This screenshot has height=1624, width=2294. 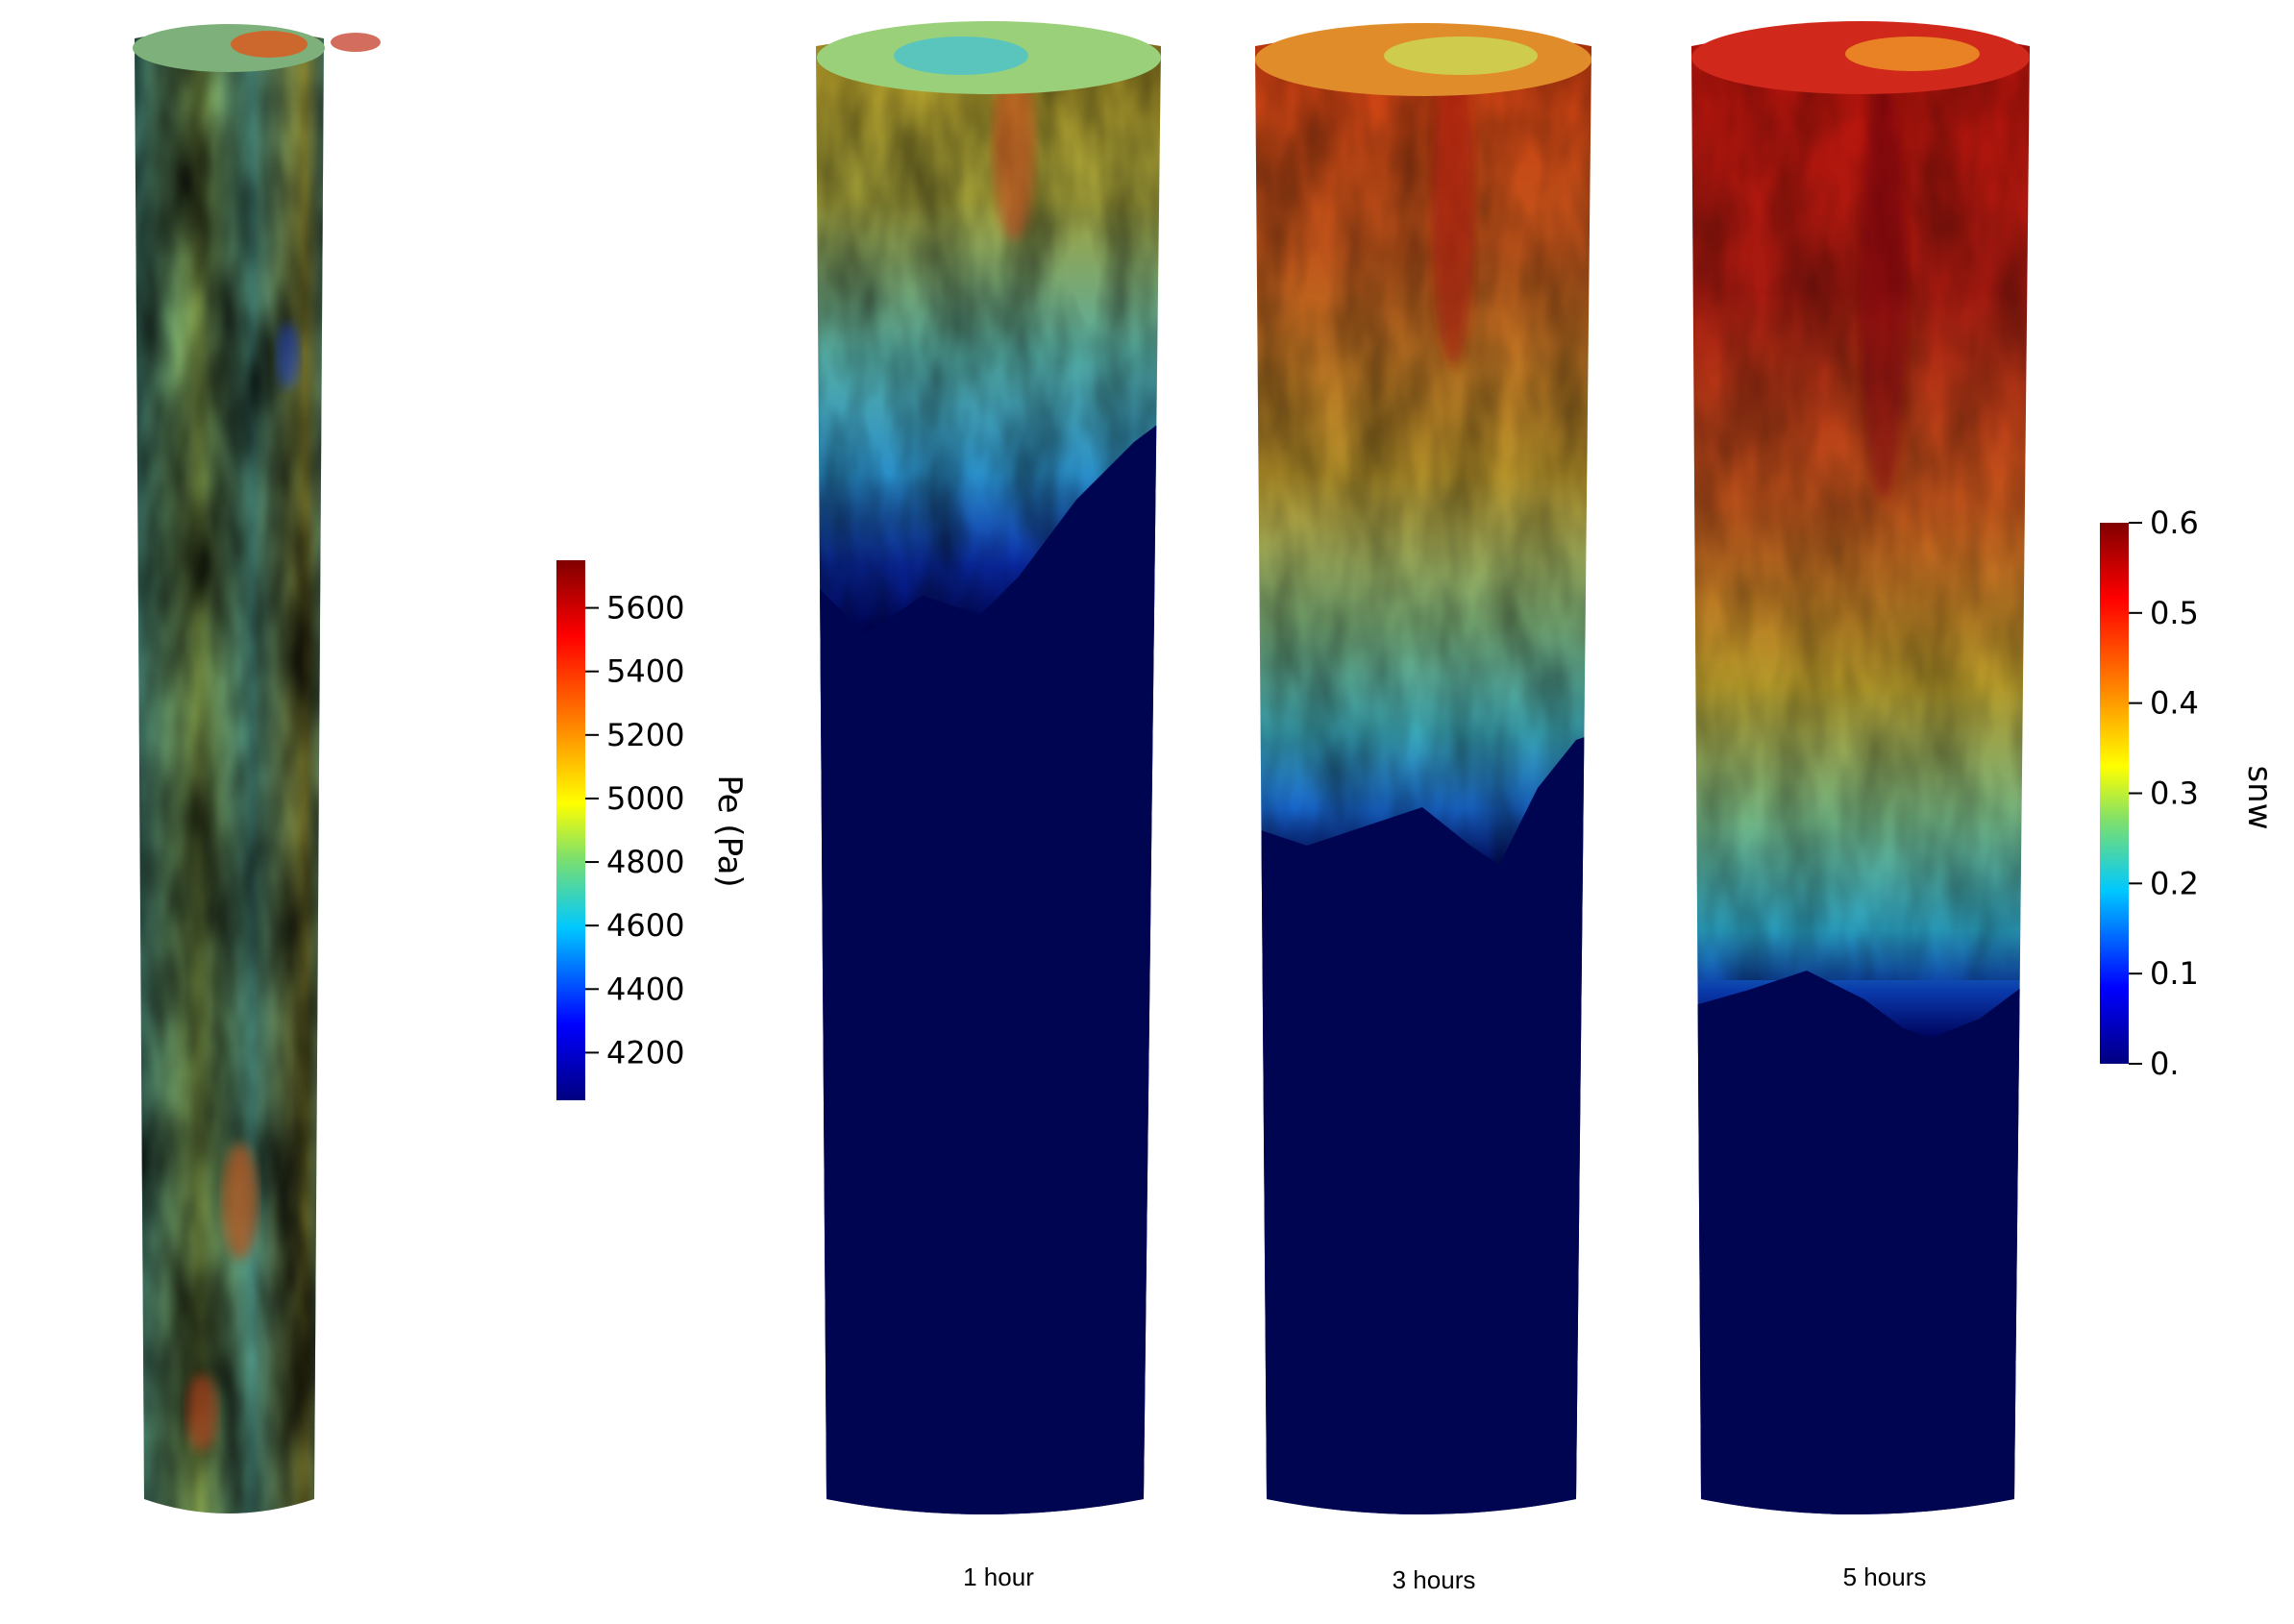 I want to click on snw-colorbar-tick-label: 0.2, so click(x=2174, y=883).